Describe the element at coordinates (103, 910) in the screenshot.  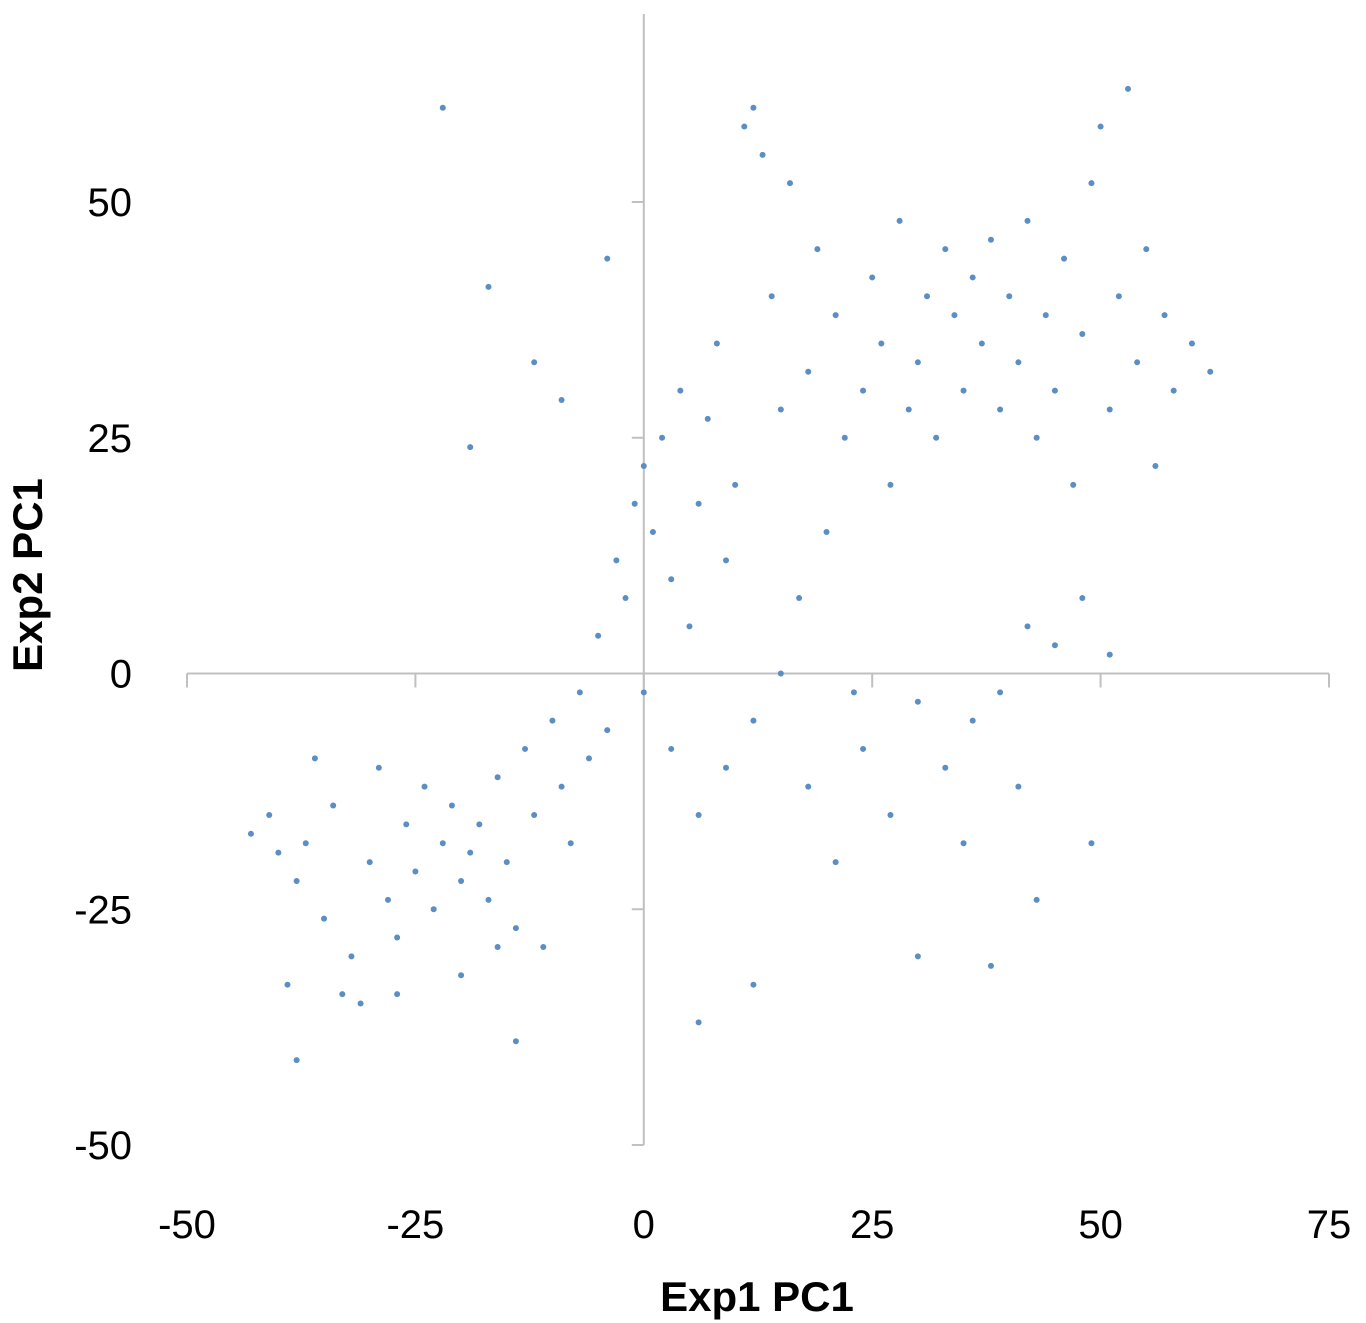
I see `y-tick-label: -25` at that location.